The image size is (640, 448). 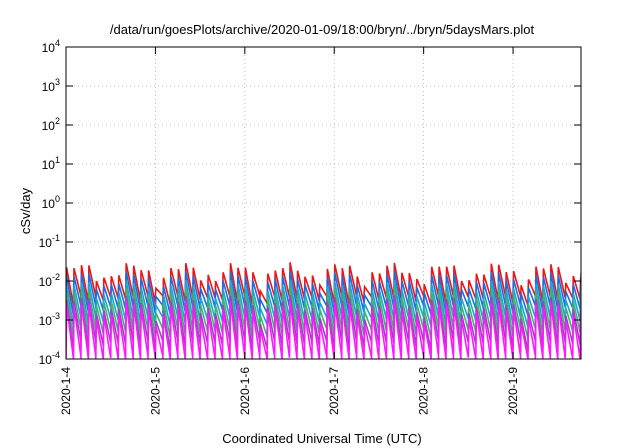 I want to click on y-tick-label: 10², so click(x=51, y=124).